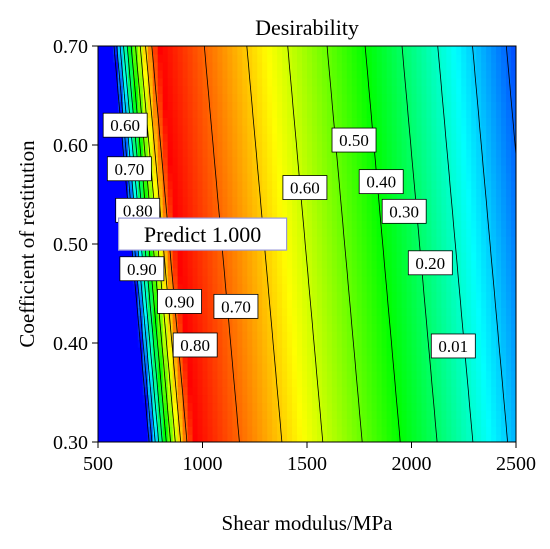  I want to click on contour-label-text: 0.60, so click(305, 188).